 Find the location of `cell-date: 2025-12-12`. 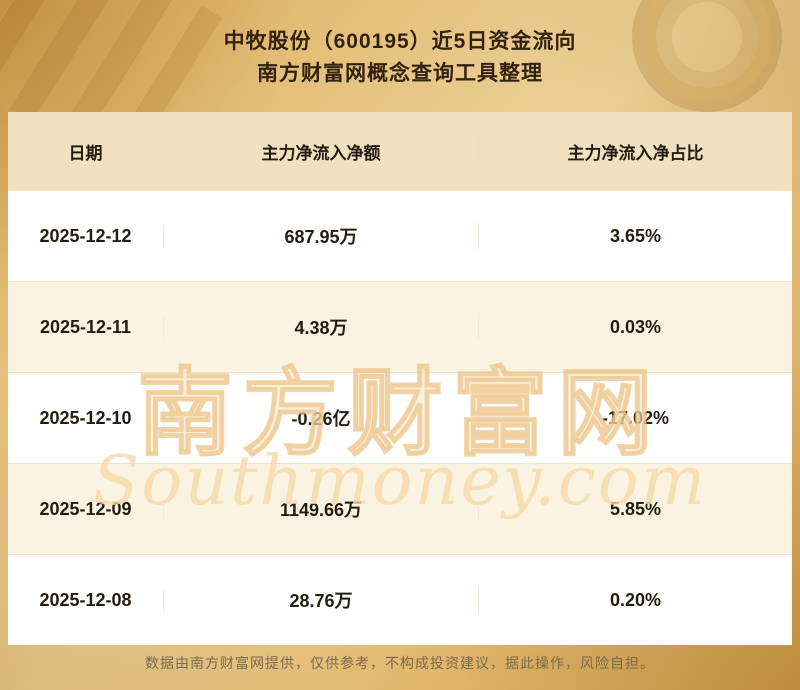

cell-date: 2025-12-12 is located at coordinates (86, 236).